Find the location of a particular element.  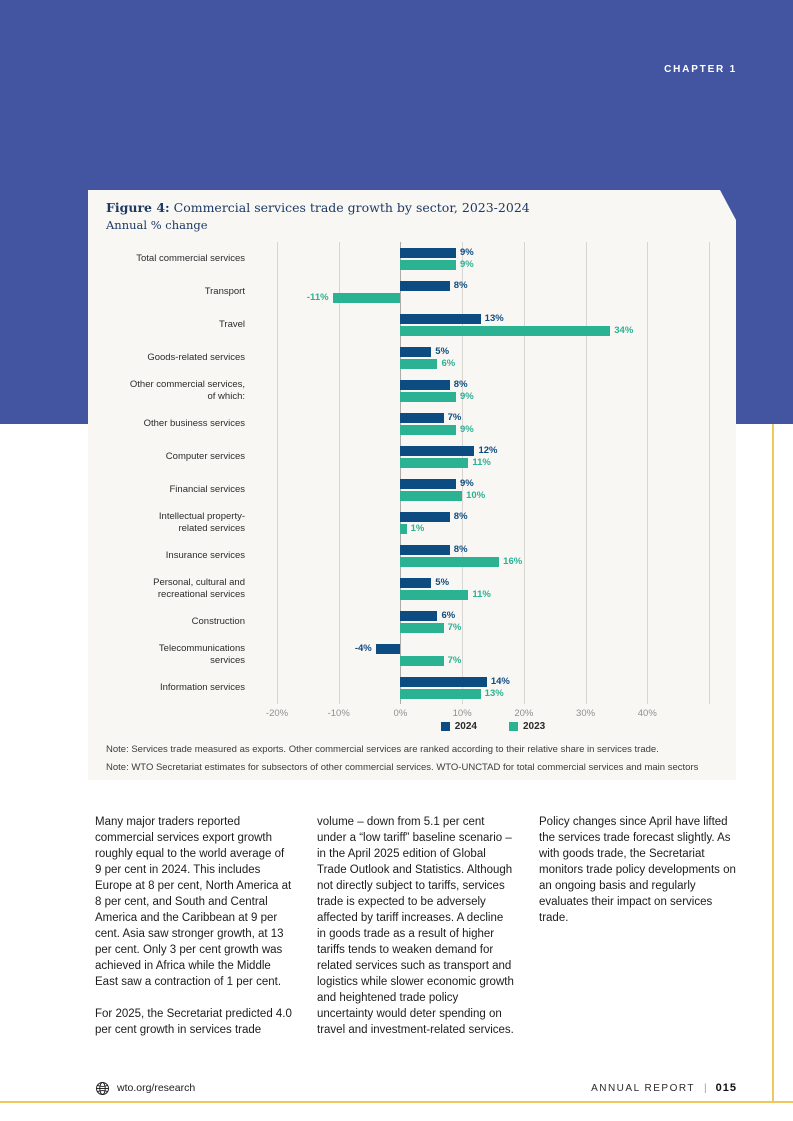

axis-tick-label: -10% is located at coordinates (338, 713).